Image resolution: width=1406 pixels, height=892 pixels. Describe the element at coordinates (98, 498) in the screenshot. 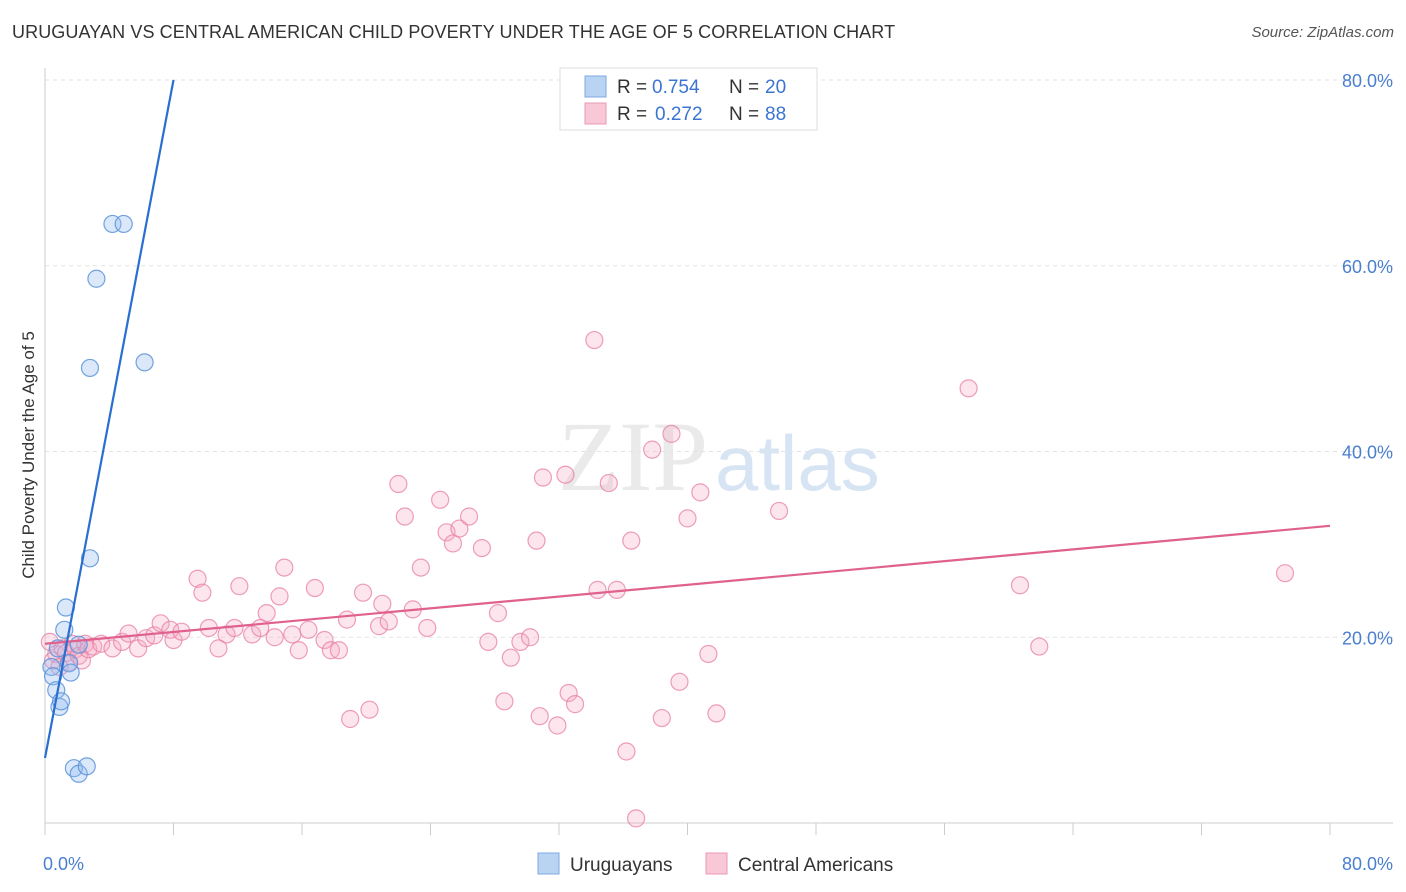

I see `uruguayans-points` at that location.